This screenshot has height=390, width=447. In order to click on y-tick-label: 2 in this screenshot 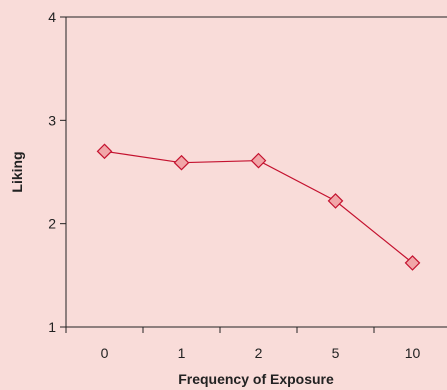, I will do `click(52, 224)`.